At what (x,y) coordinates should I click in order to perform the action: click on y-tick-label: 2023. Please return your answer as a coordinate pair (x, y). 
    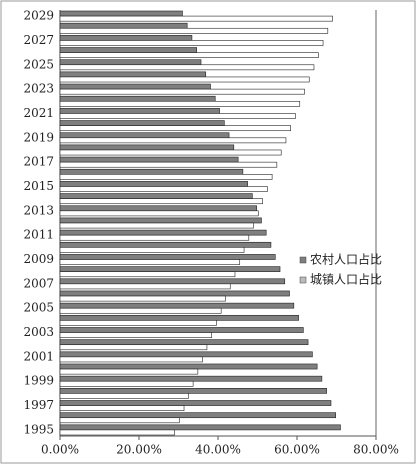
    Looking at the image, I should click on (38, 89).